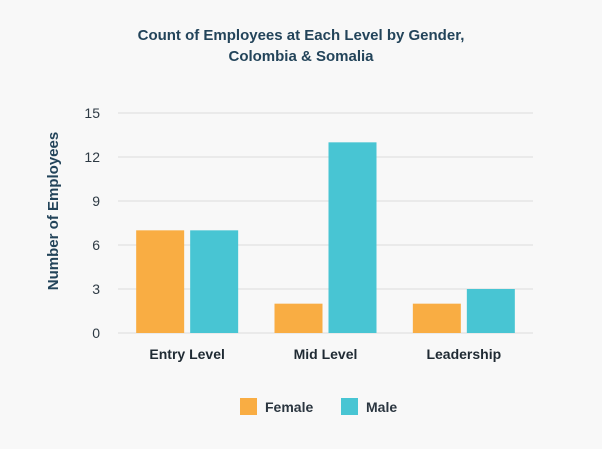 The image size is (602, 449). I want to click on y-tick-label: 9, so click(96, 201).